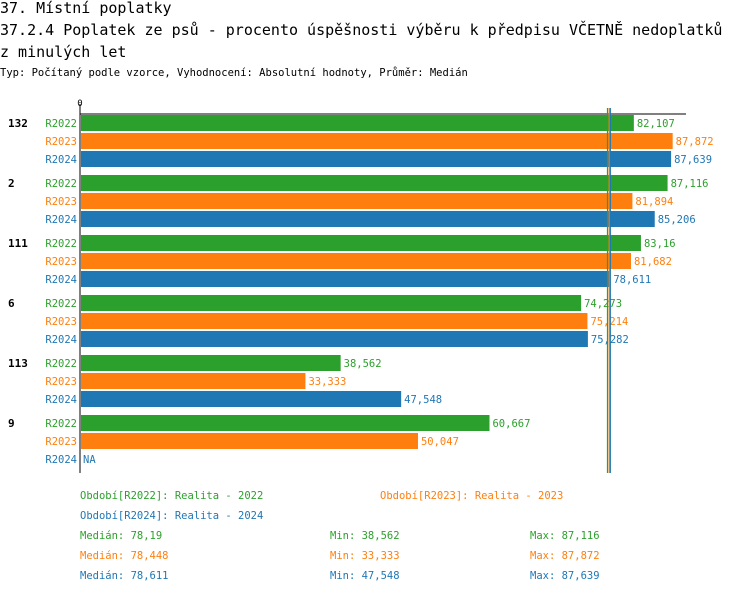 This screenshot has height=594, width=750. I want to click on legend-period-r2022: Období[R2022]: Realita - 2022, so click(172, 496).